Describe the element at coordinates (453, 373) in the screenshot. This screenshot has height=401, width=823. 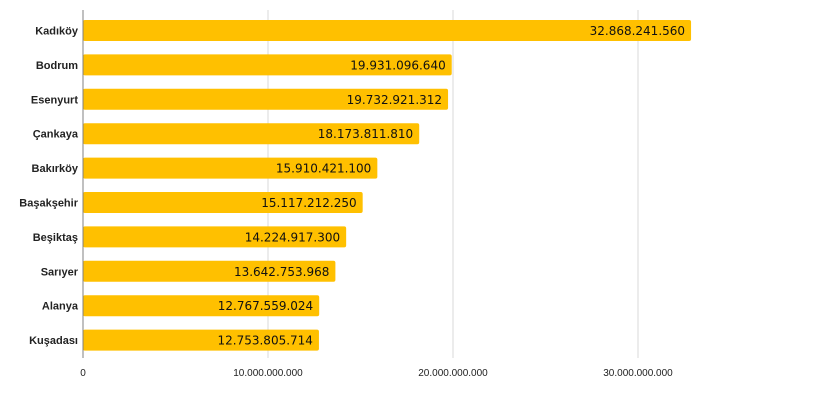
I see `x-tick-label-2: 20.000.000.000` at that location.